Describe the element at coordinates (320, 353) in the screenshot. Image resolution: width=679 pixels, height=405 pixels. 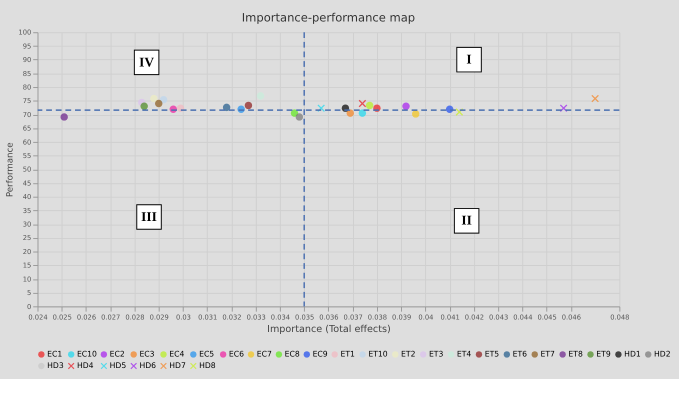
I see `legend-label: EC9` at that location.